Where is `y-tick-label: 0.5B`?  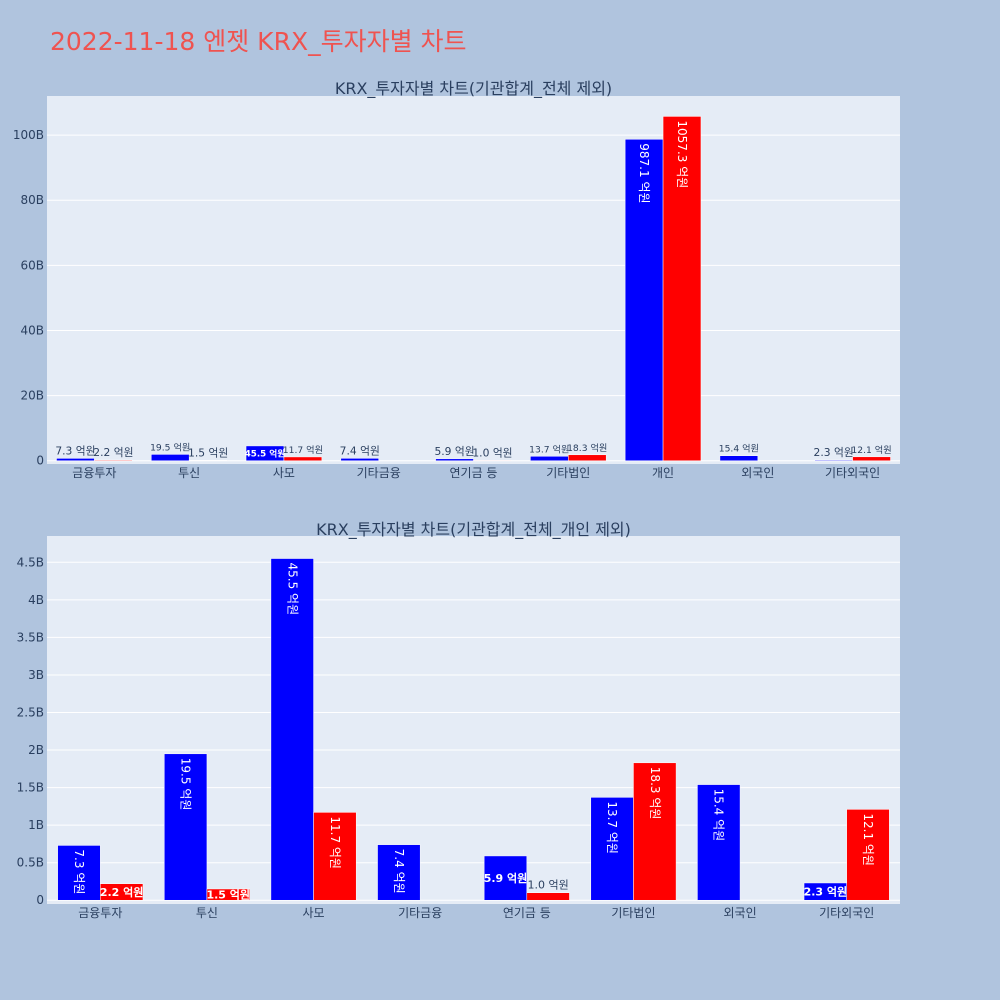
y-tick-label: 0.5B is located at coordinates (30, 863).